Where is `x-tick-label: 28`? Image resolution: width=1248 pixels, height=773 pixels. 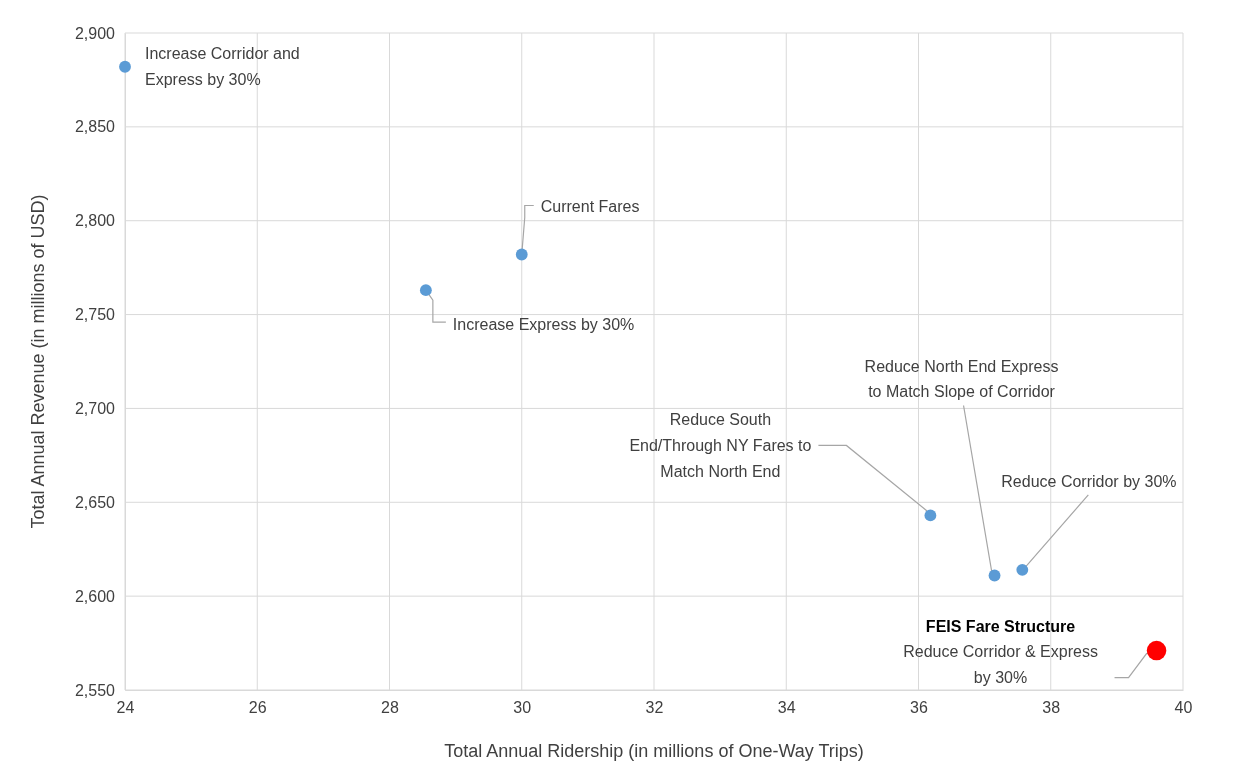 x-tick-label: 28 is located at coordinates (390, 708).